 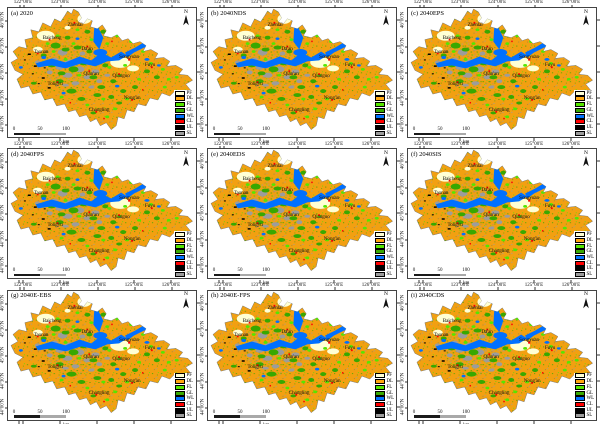 I want to click on legend-row: WL, so click(x=184, y=257).